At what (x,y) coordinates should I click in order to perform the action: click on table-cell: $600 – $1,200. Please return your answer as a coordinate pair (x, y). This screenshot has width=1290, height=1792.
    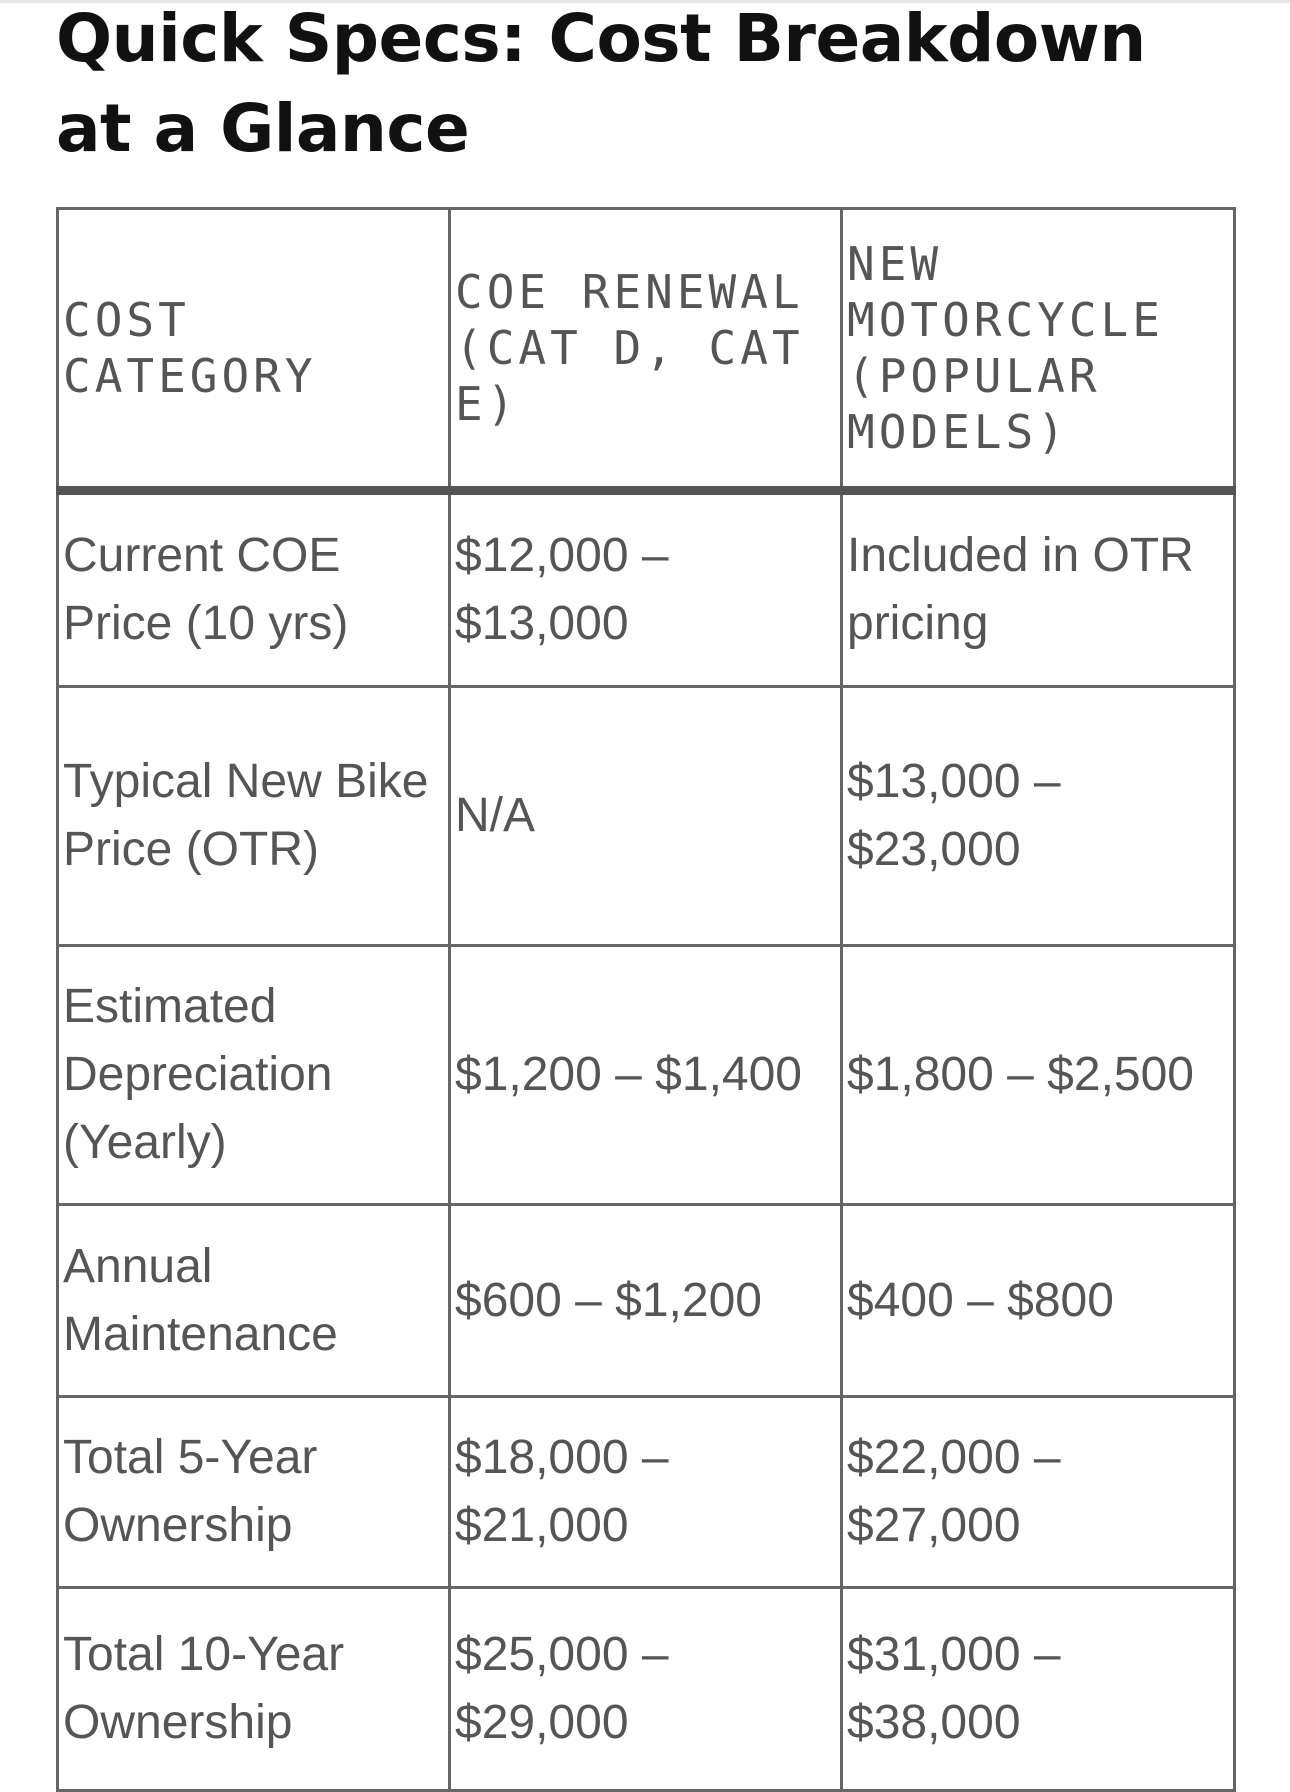
    Looking at the image, I should click on (645, 1300).